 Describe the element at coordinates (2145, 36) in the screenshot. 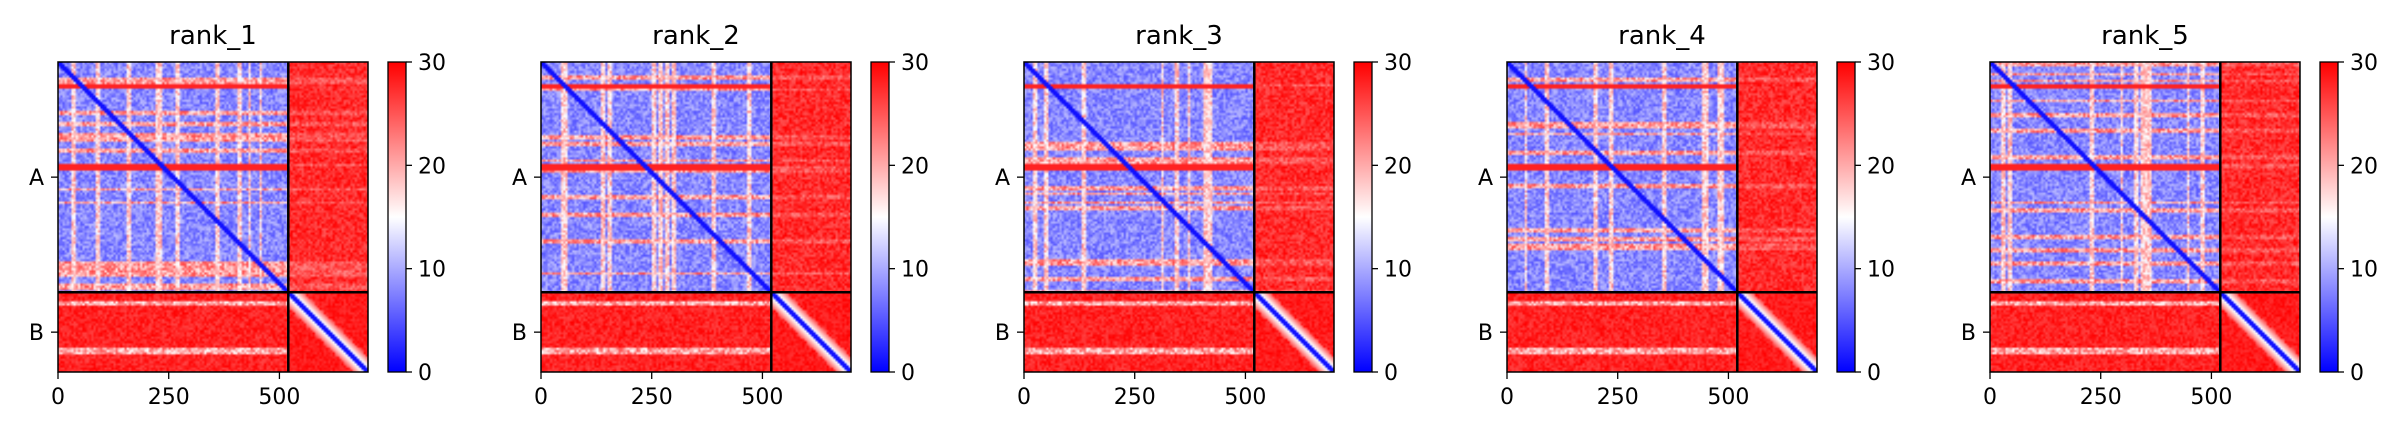

I see `panel-title: rank_5` at that location.